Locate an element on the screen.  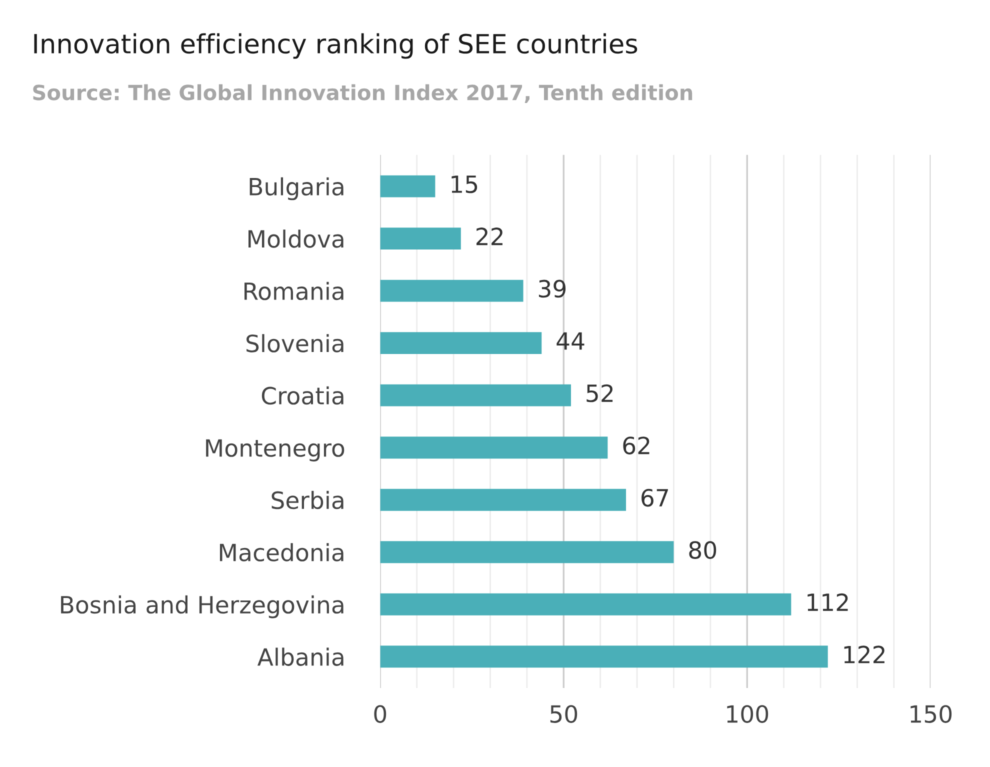
x-tick-label: 50 is located at coordinates (564, 714).